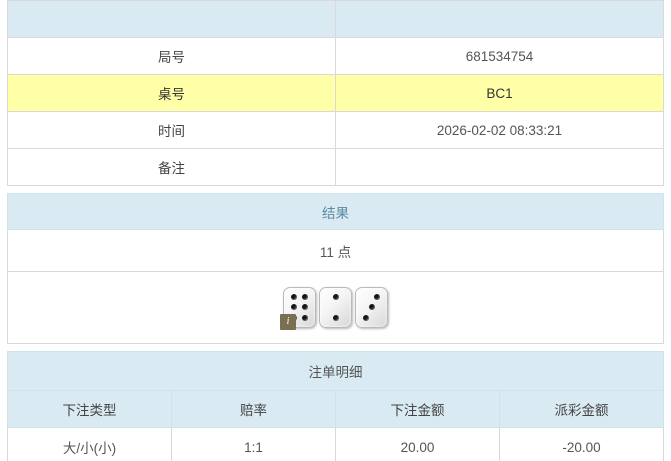  Describe the element at coordinates (171, 167) in the screenshot. I see `info-label-remark: 备注` at that location.